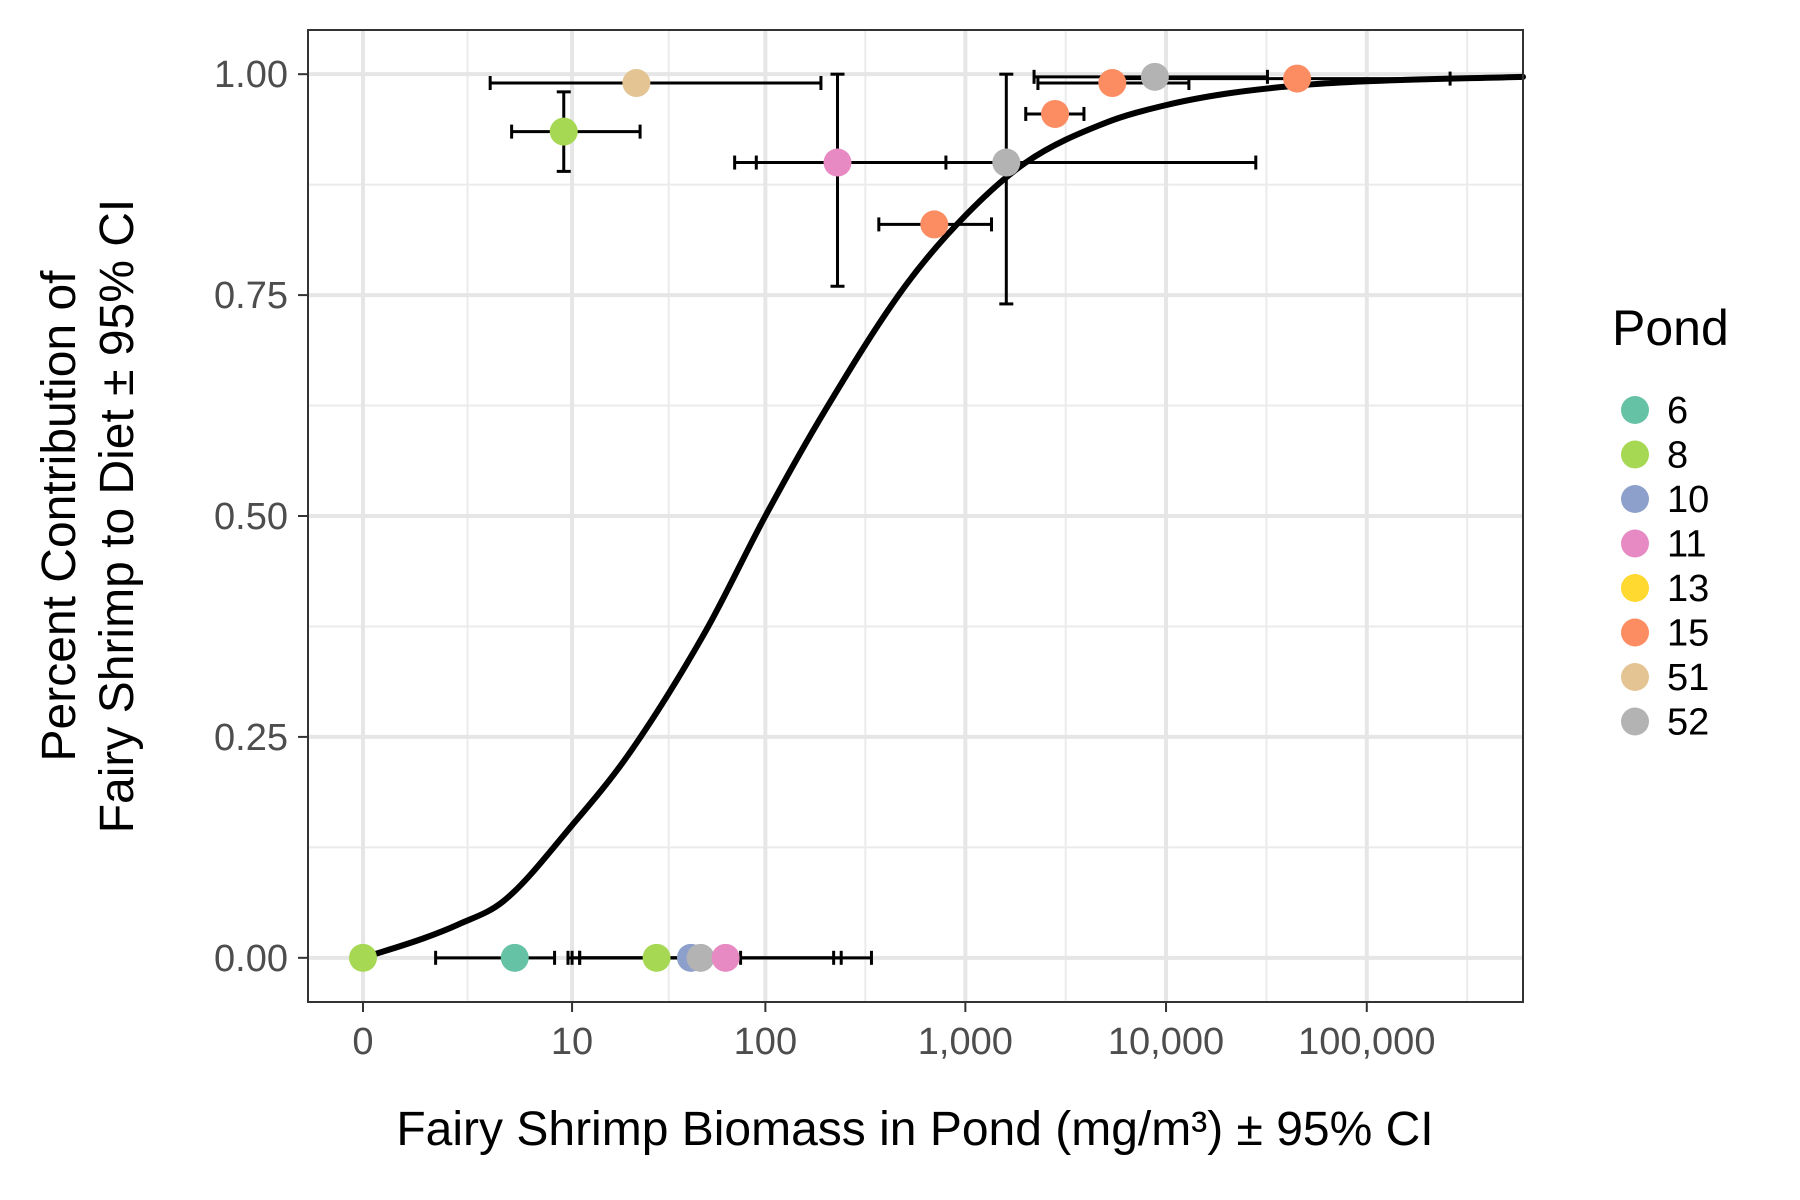 This screenshot has height=1200, width=1800. I want to click on x-tick-label: 0, so click(362, 1042).